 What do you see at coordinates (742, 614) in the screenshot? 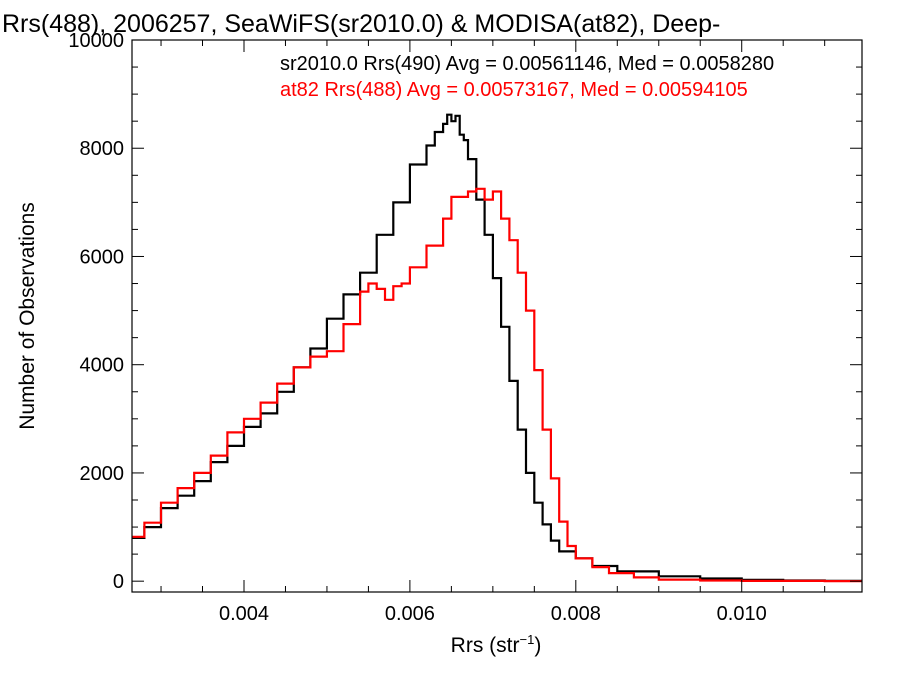
I see `x-tick-label-3: 0.010` at bounding box center [742, 614].